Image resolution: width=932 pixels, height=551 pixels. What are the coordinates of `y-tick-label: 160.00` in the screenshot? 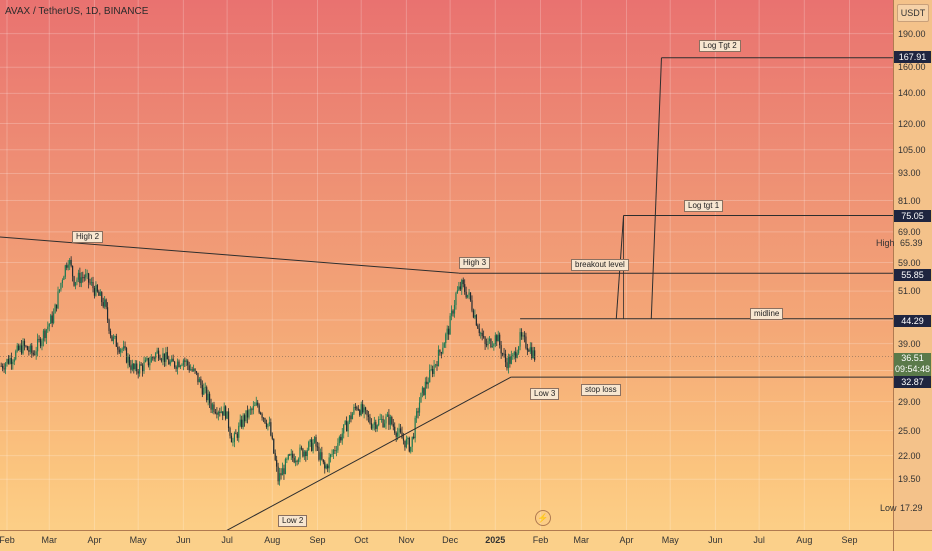 It's located at (912, 67).